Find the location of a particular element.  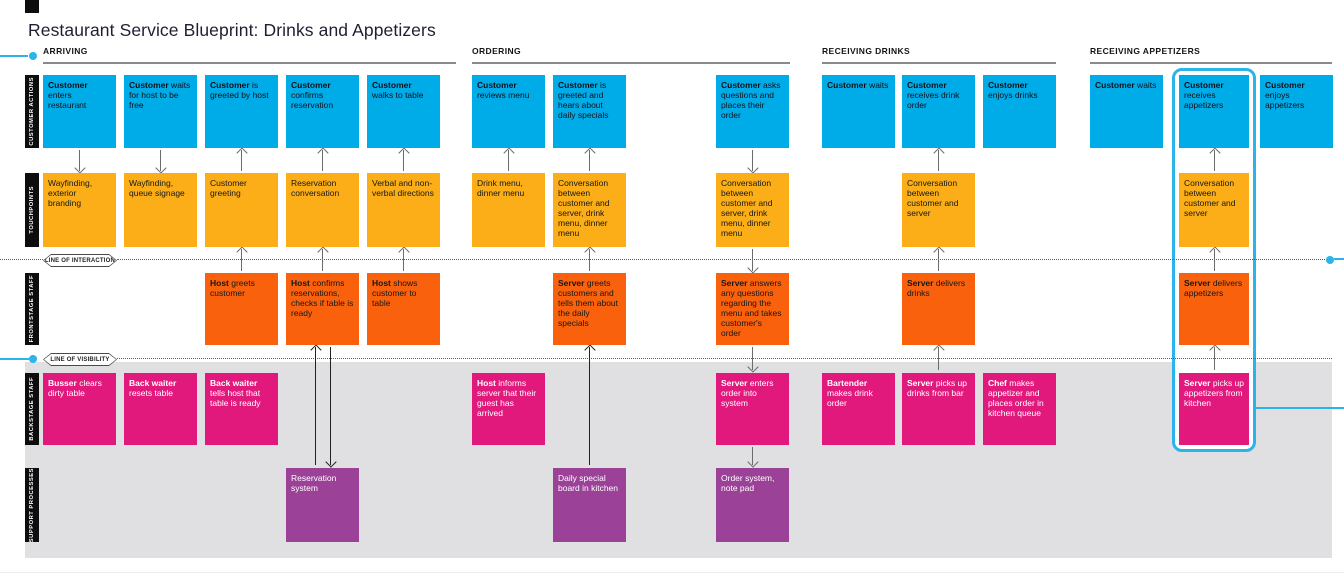

lane-label-text: FRONTSTAGE STAFF is located at coordinates (32, 309).